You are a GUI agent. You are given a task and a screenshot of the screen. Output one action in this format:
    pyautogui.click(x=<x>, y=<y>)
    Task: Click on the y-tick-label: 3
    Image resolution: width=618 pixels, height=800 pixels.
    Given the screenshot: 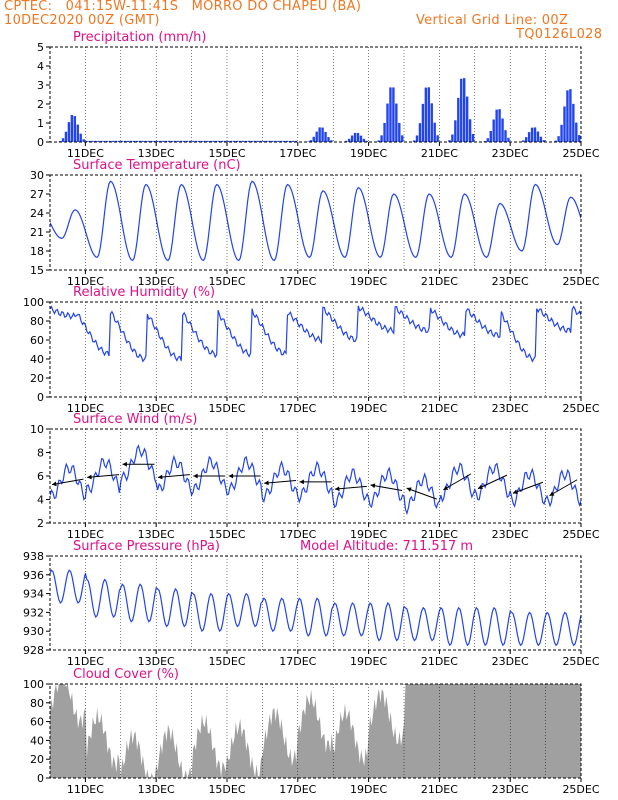 What is the action you would take?
    pyautogui.click(x=40, y=85)
    